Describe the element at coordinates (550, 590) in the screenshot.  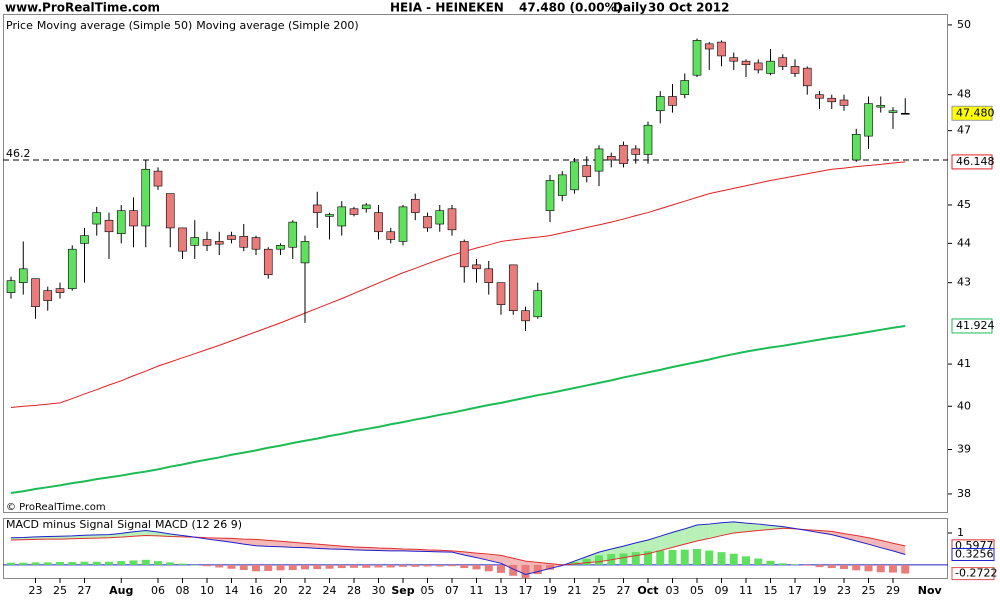
I see `x-tick-label: 19` at that location.